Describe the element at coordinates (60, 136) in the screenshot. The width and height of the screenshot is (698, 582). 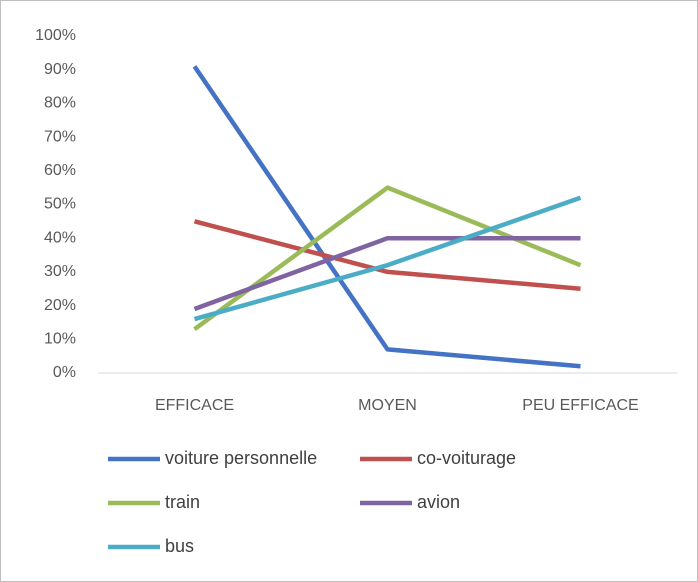
I see `y-tick-label: 70%` at that location.